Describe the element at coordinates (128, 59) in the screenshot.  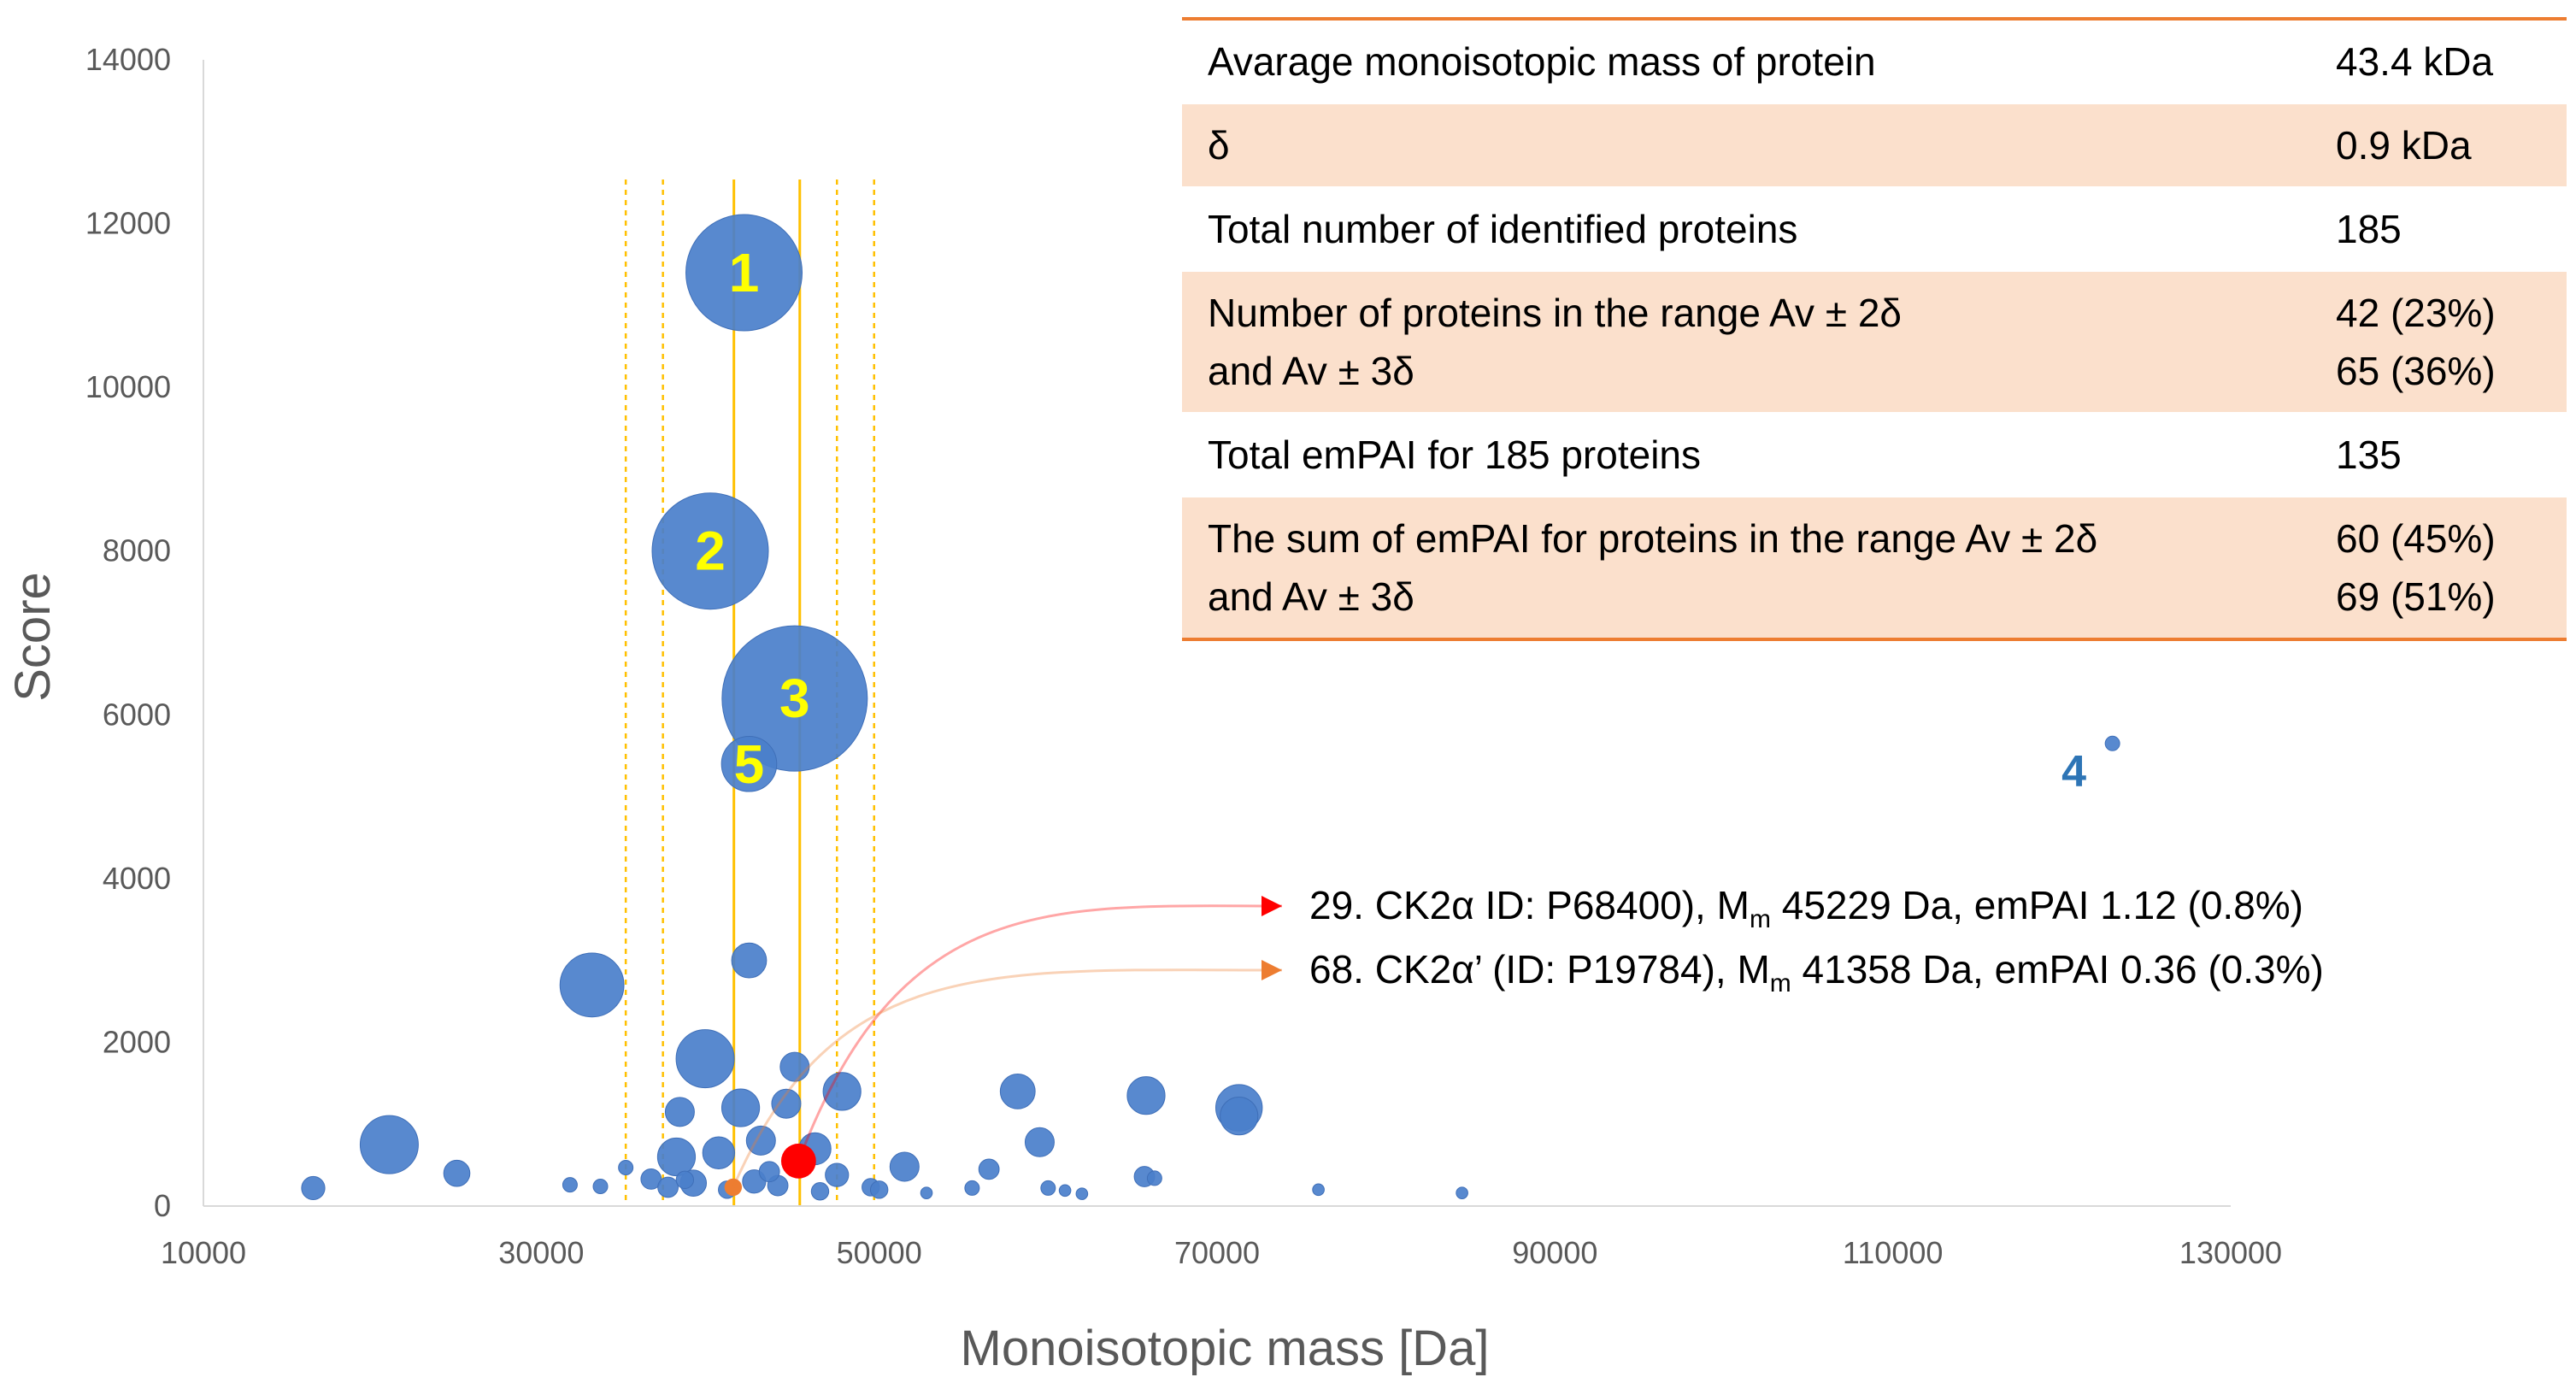
I see `y-tick-label: 14000` at that location.